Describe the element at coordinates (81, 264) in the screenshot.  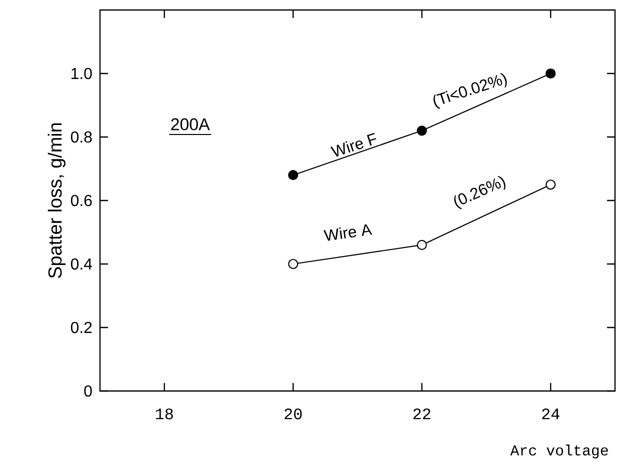
I see `y-tick-label: 0.4` at that location.